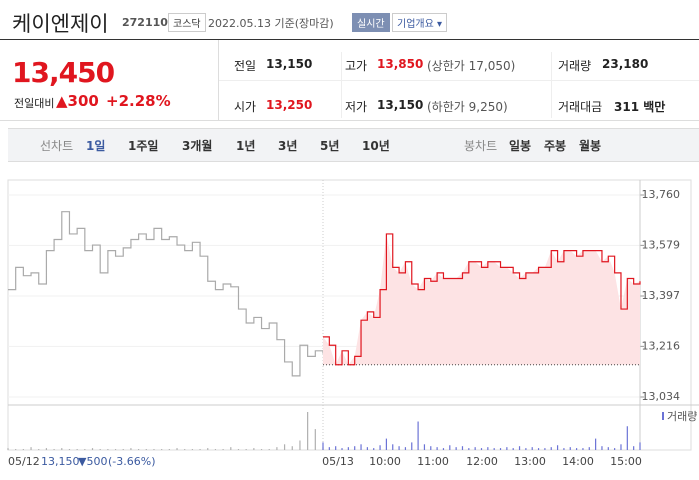 This screenshot has width=699, height=480. I want to click on stat-label: 고가, so click(356, 66).